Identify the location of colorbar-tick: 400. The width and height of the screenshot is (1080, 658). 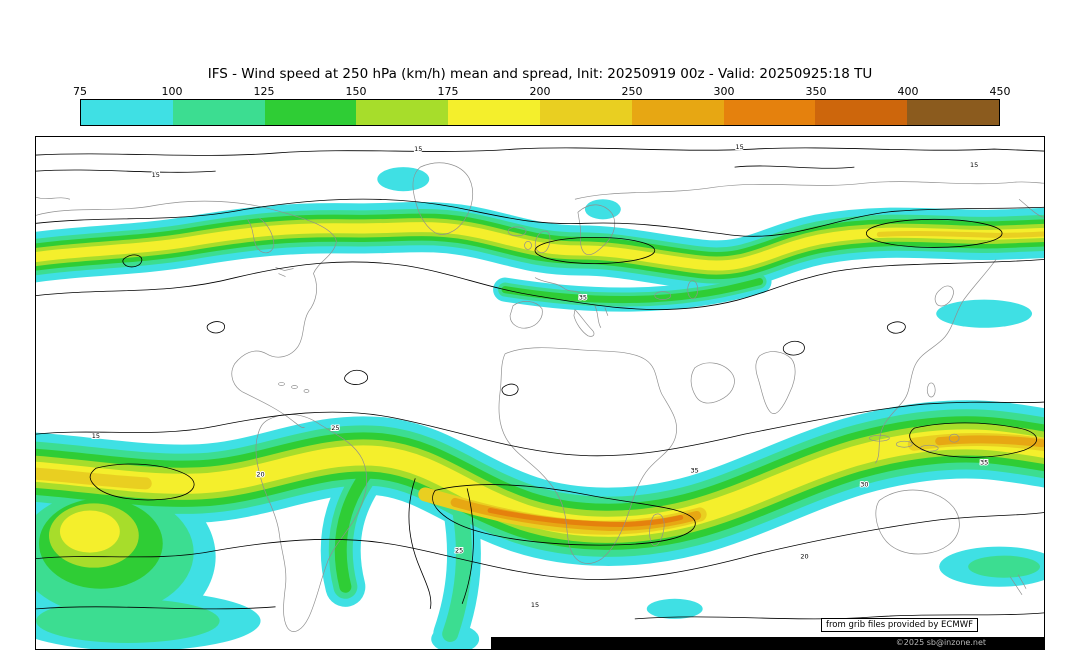
(908, 91).